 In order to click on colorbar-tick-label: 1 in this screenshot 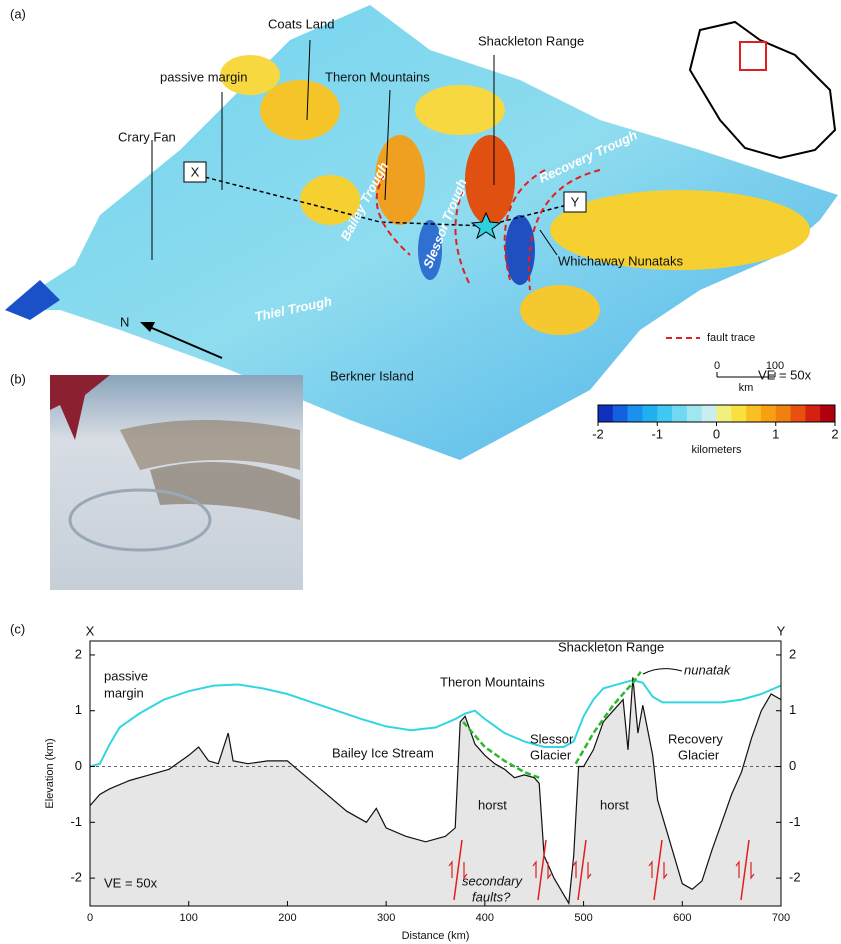, I will do `click(775, 433)`.